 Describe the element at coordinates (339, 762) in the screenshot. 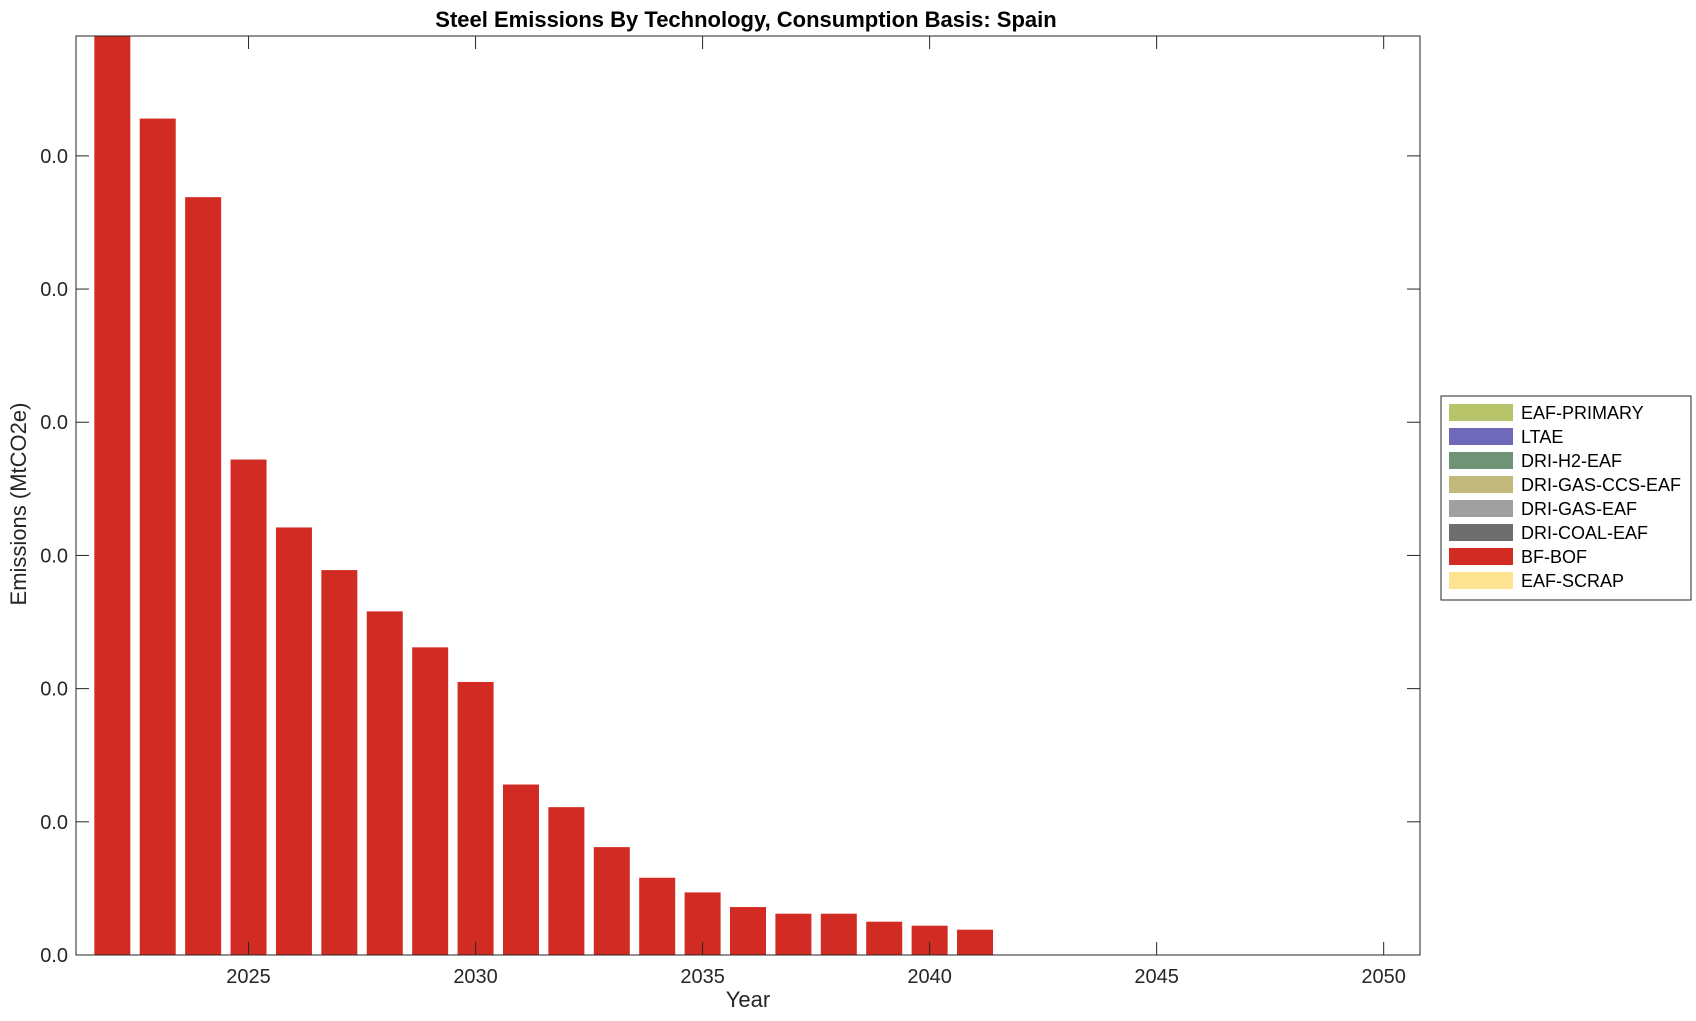

I see `bar-bf-bof-2027` at that location.